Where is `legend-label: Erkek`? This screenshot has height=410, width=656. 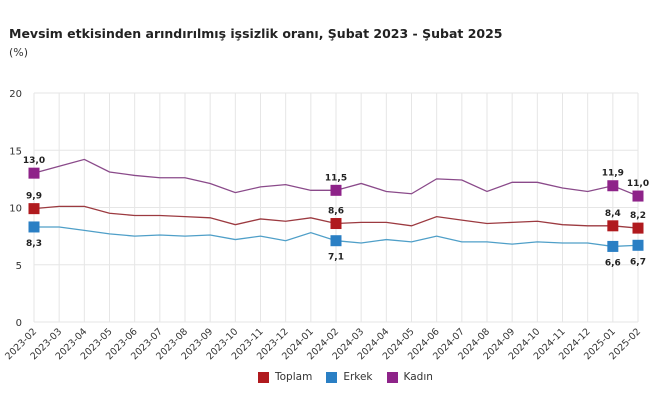 legend-label: Erkek is located at coordinates (358, 377).